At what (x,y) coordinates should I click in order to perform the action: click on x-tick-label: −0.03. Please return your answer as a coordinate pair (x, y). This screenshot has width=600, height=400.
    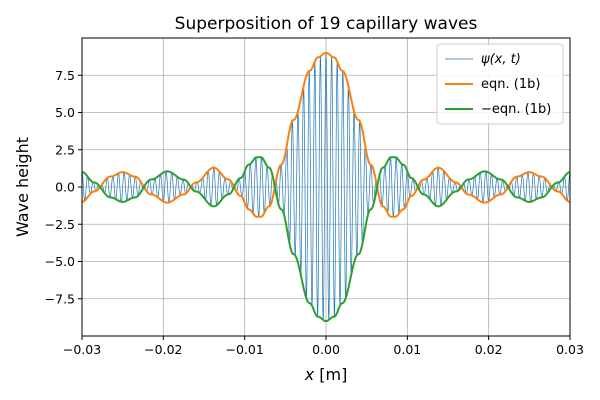
    Looking at the image, I should click on (82, 349).